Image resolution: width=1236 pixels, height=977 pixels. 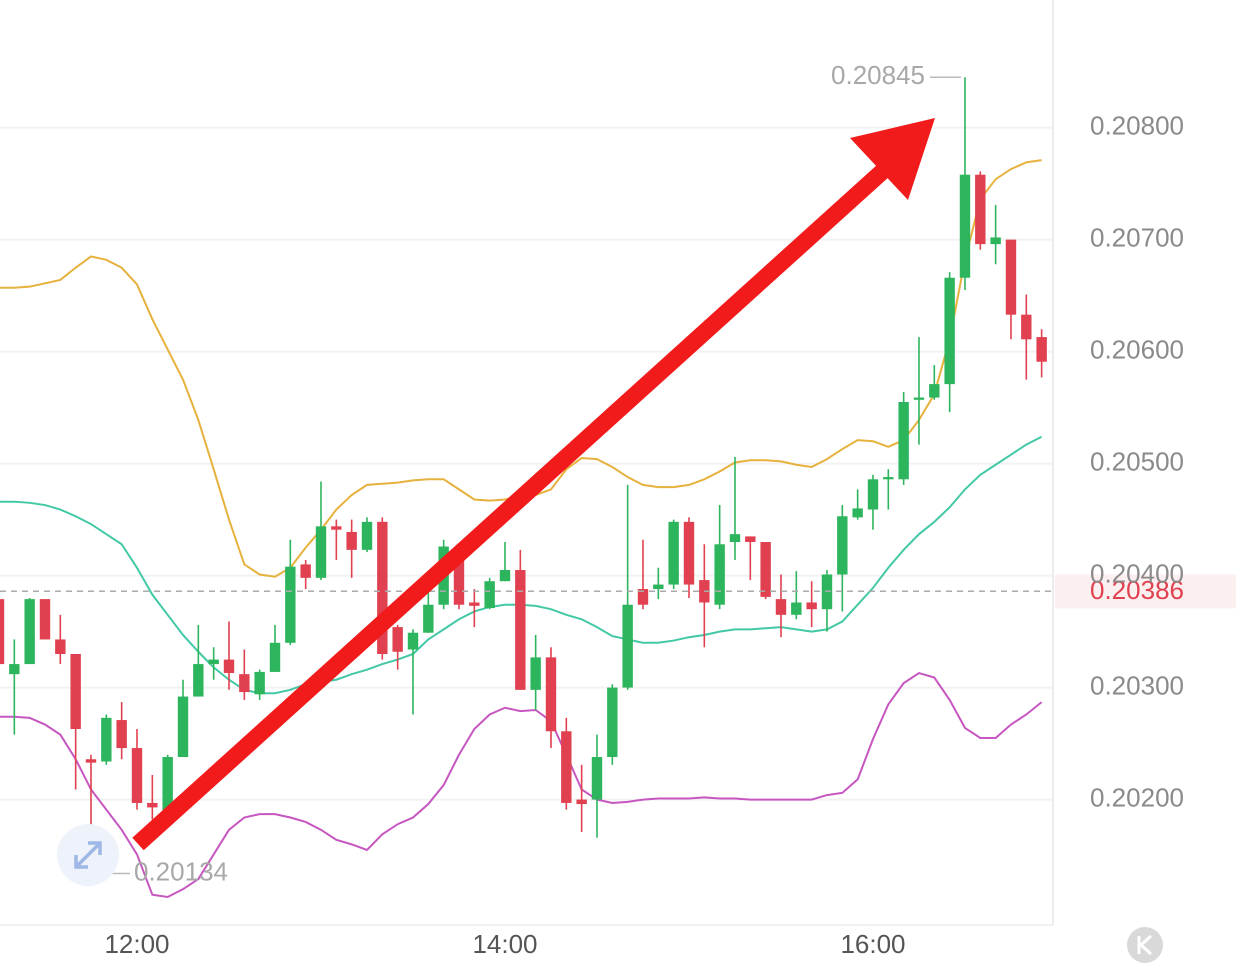 I want to click on x-tick-label: 12:00, so click(x=136, y=944).